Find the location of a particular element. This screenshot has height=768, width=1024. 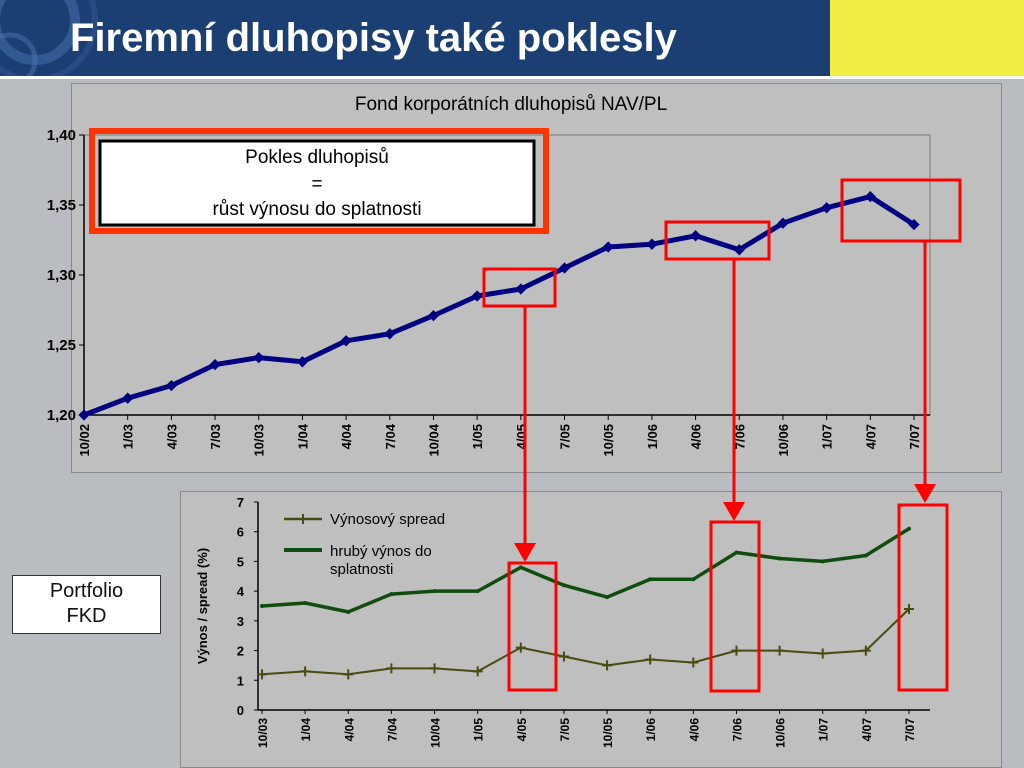

portfolio-label-line-1: Portfolio is located at coordinates (86, 591).